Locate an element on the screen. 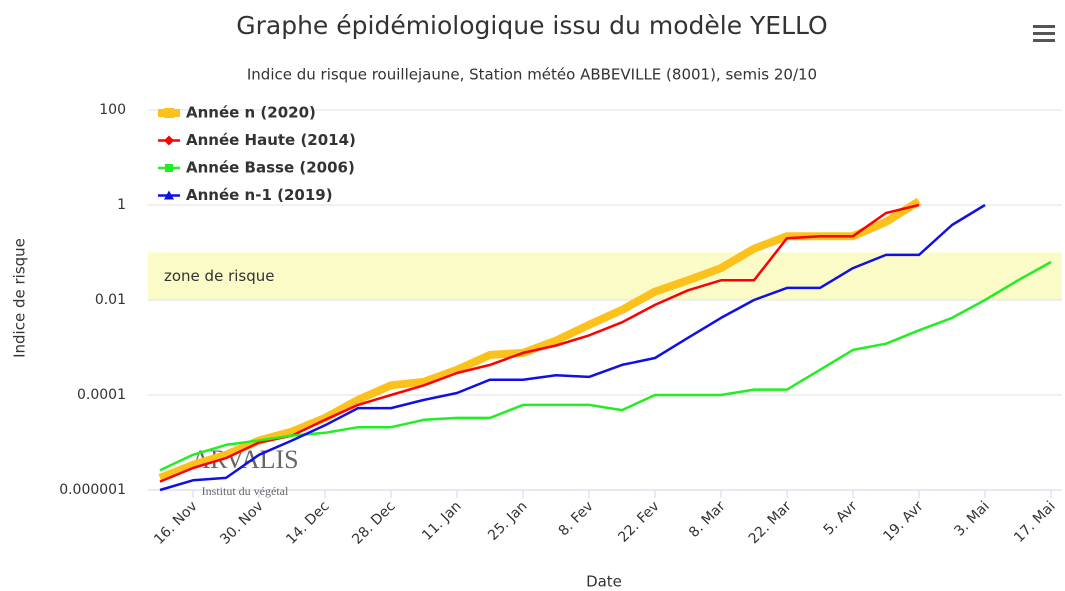 This screenshot has height=591, width=1065. y-tick-label: 0.0001 is located at coordinates (101, 395).